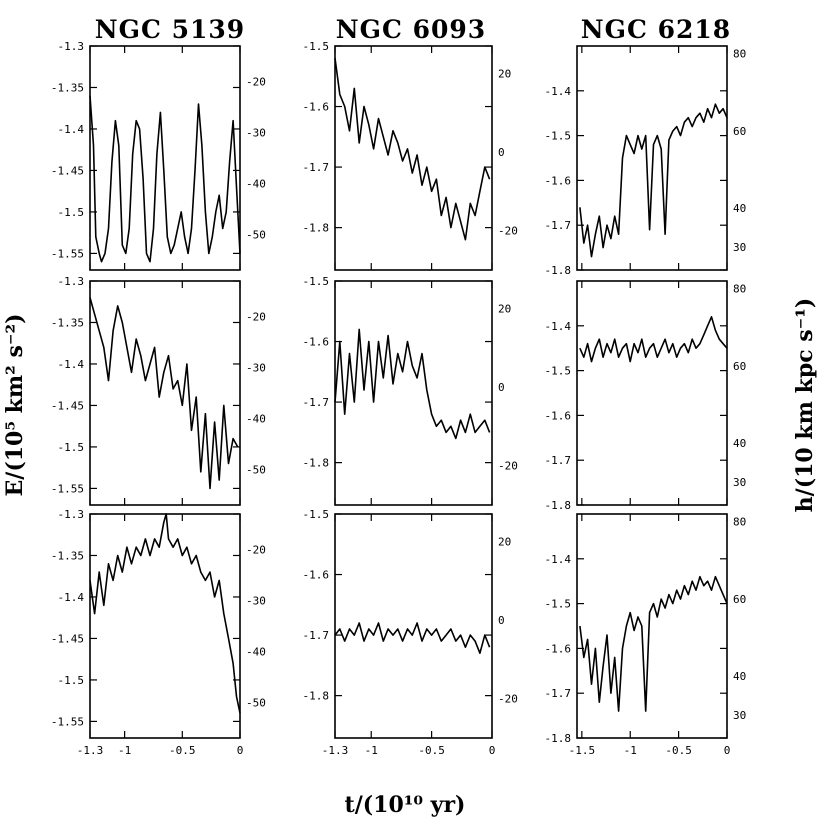  Describe the element at coordinates (653, 643) in the screenshot. I see `panel-ngc-6218-row-3-series-line` at that location.